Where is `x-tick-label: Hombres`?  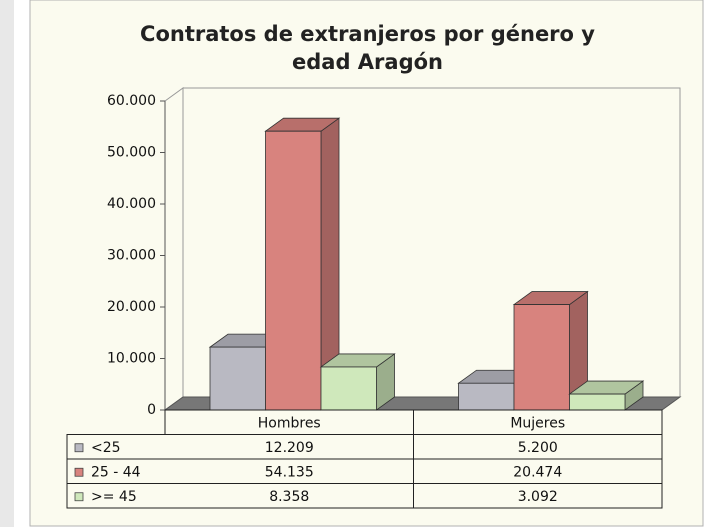 x-tick-label: Hombres is located at coordinates (289, 423).